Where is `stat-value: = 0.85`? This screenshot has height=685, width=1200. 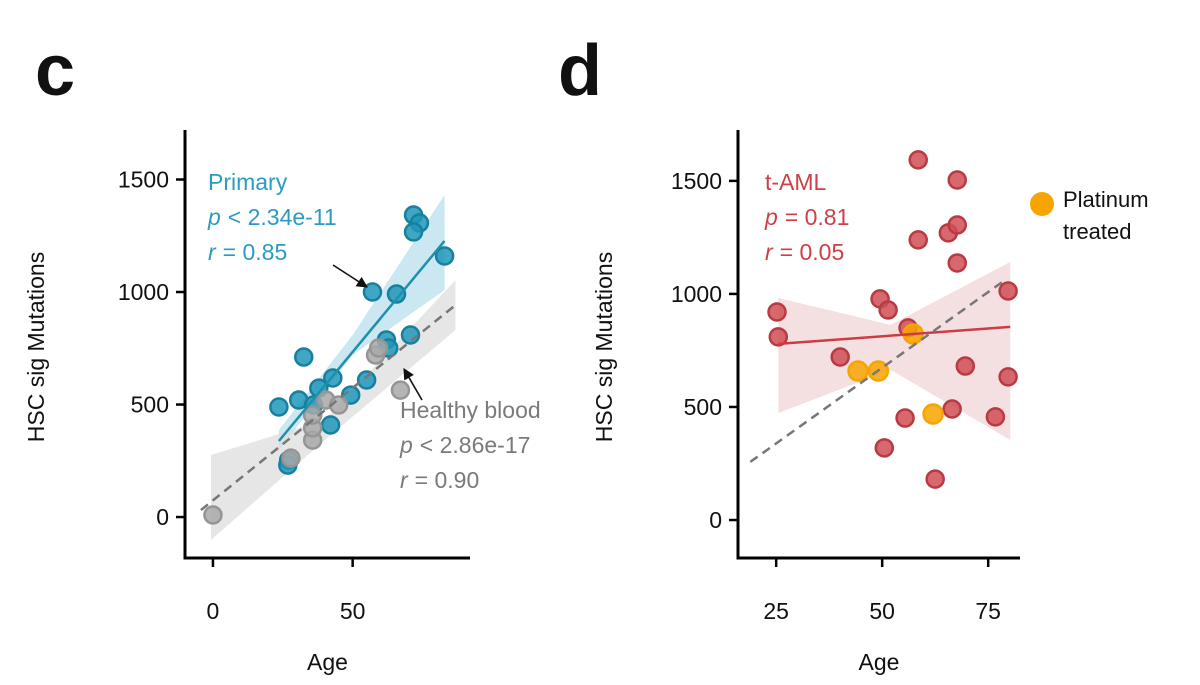 stat-value: = 0.85 is located at coordinates (255, 252).